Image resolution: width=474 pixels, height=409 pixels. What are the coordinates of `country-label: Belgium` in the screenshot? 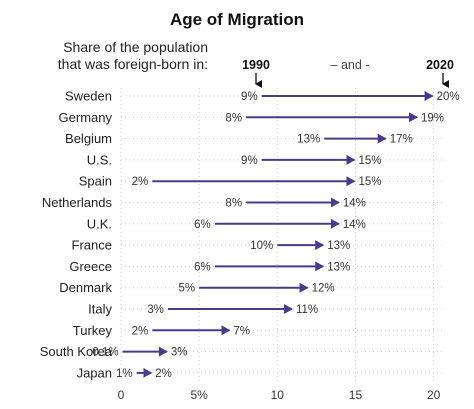 It's located at (88, 138).